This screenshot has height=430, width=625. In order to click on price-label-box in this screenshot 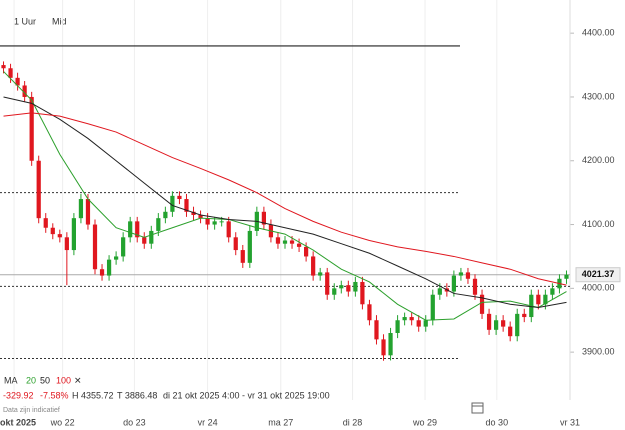, I will do `click(598, 275)`.